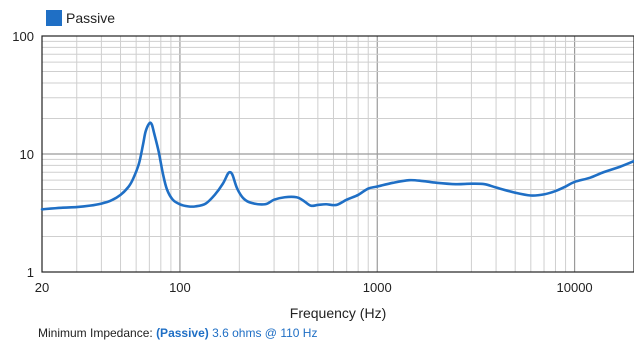 This screenshot has width=634, height=345. Describe the element at coordinates (338, 313) in the screenshot. I see `x-axis-title: Frequency (Hz)` at that location.